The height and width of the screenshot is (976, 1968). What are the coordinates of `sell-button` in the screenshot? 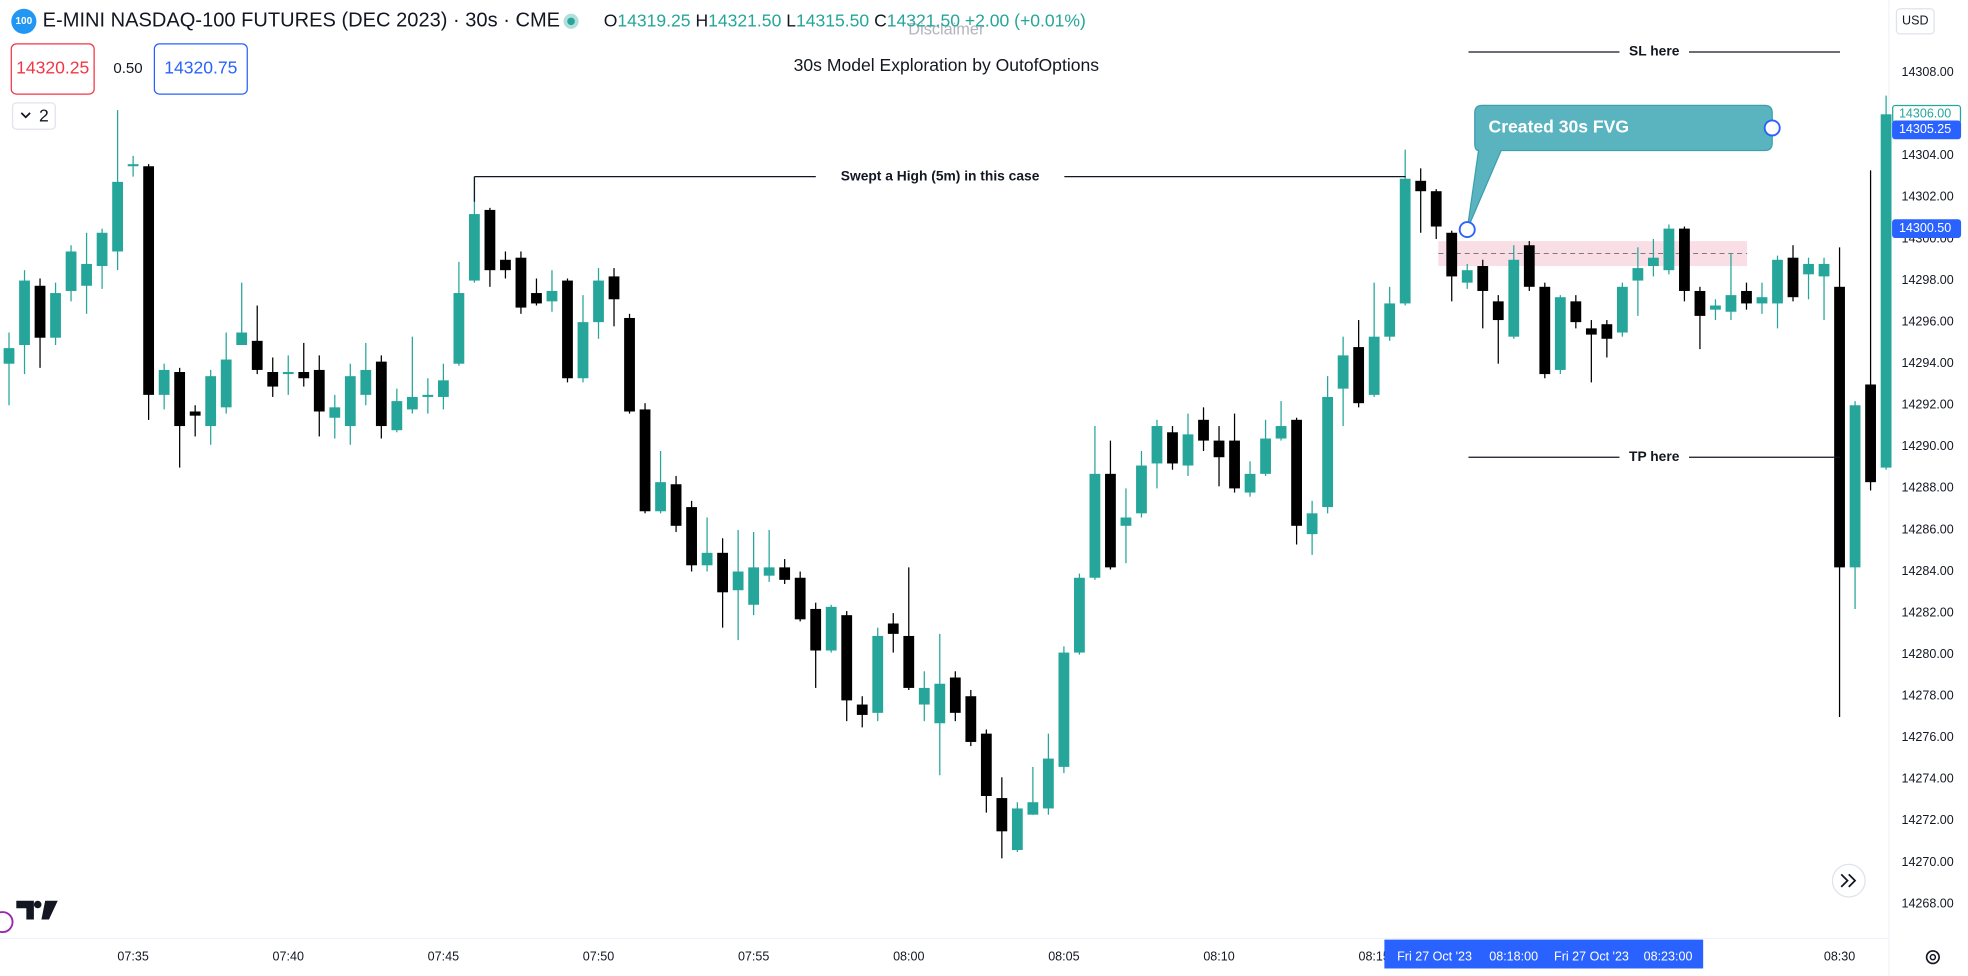 It's located at (52, 69).